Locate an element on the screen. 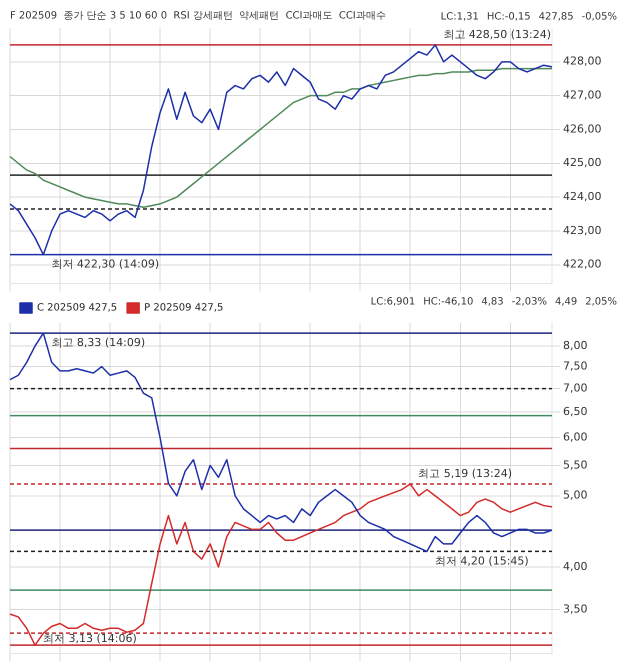 The width and height of the screenshot is (628, 671). y-tick-label: 428,00 is located at coordinates (582, 61).